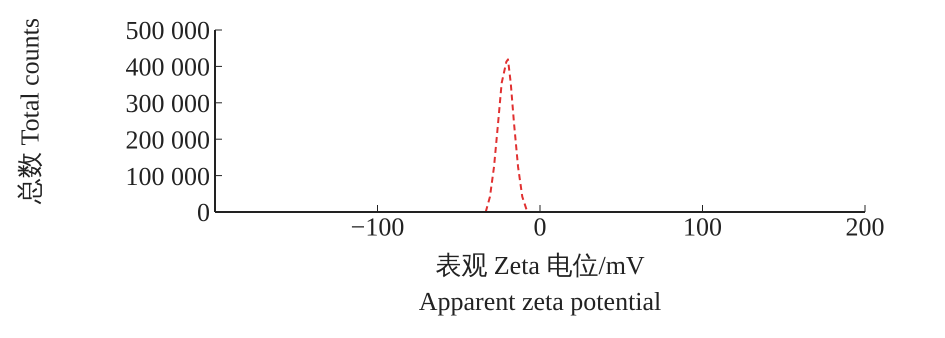 This screenshot has height=338, width=945. I want to click on y-tick-label: 300 000, so click(168, 103).